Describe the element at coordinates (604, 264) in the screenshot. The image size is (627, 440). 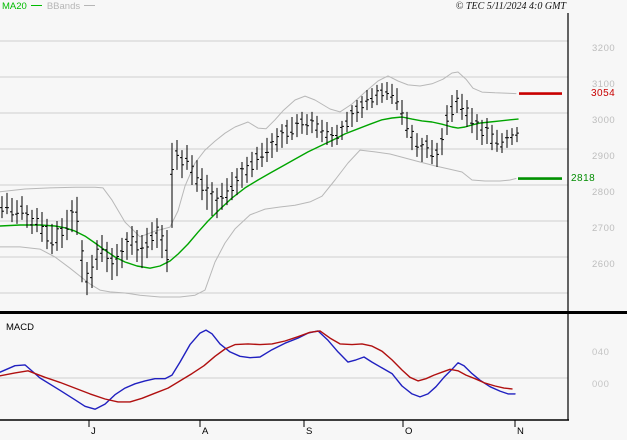
I see `price-axis-label-2600: 2600` at that location.